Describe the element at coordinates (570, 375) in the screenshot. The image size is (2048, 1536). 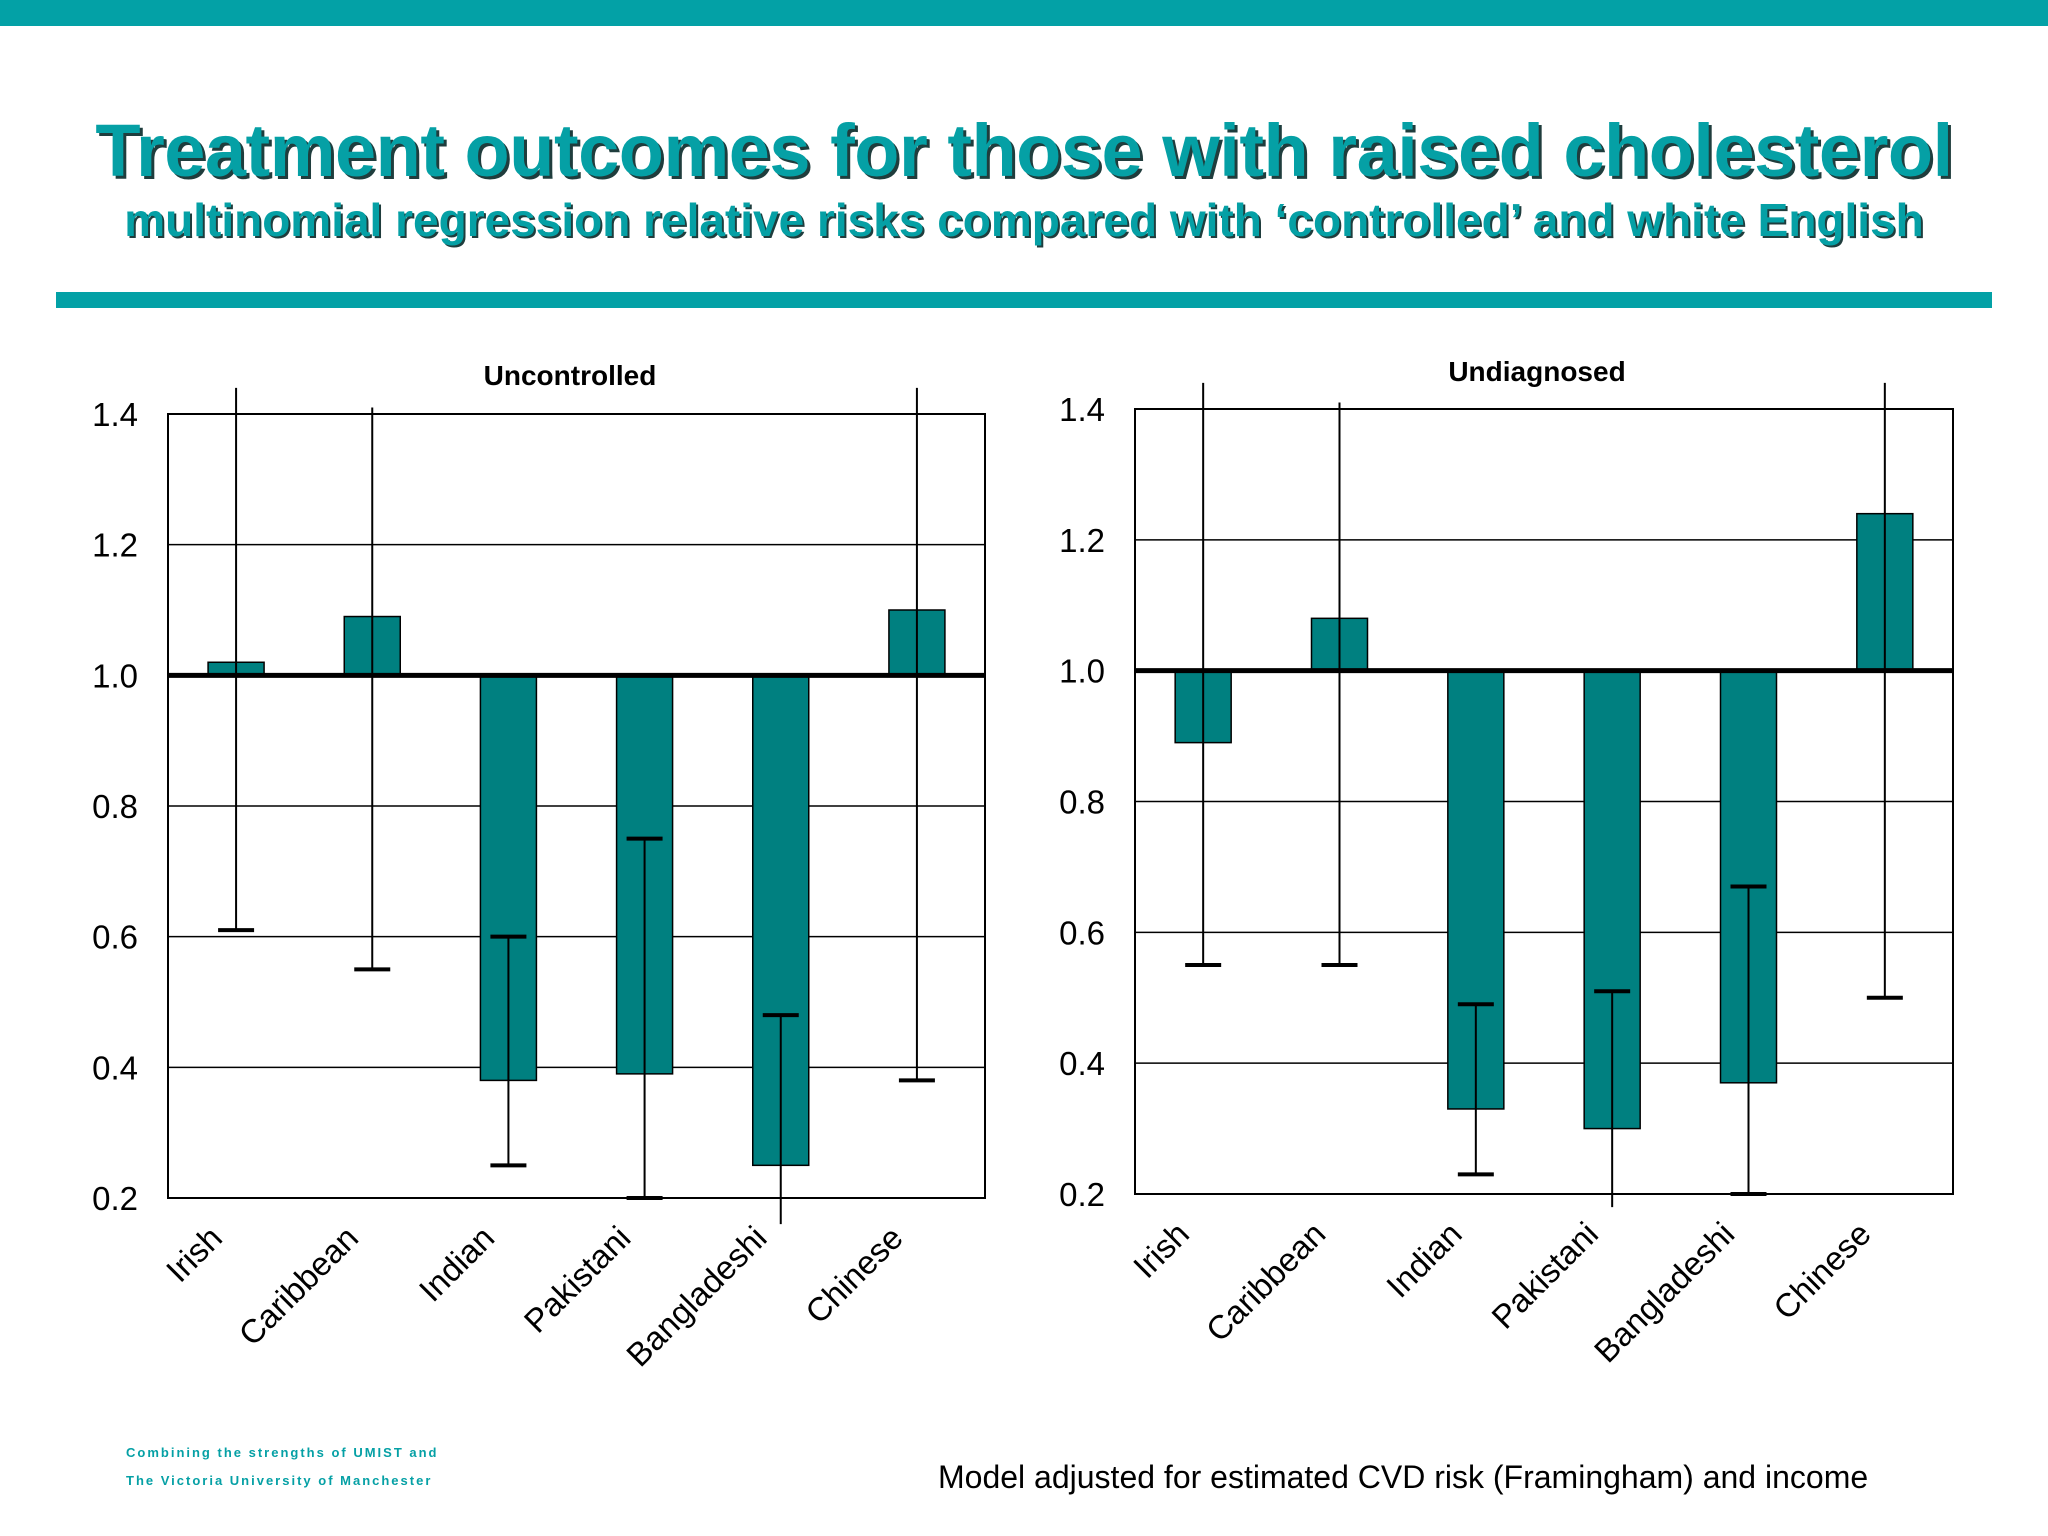
I see `chart-title: Uncontrolled` at that location.